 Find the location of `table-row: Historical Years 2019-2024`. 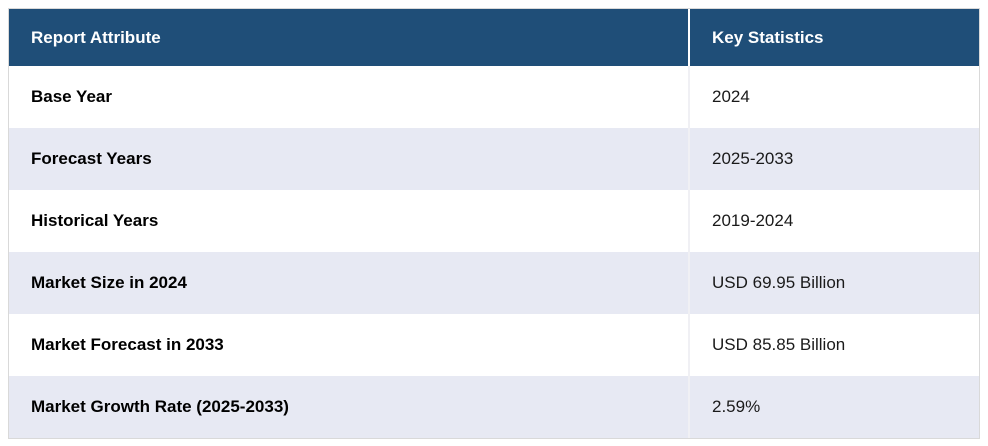

table-row: Historical Years 2019-2024 is located at coordinates (494, 221).